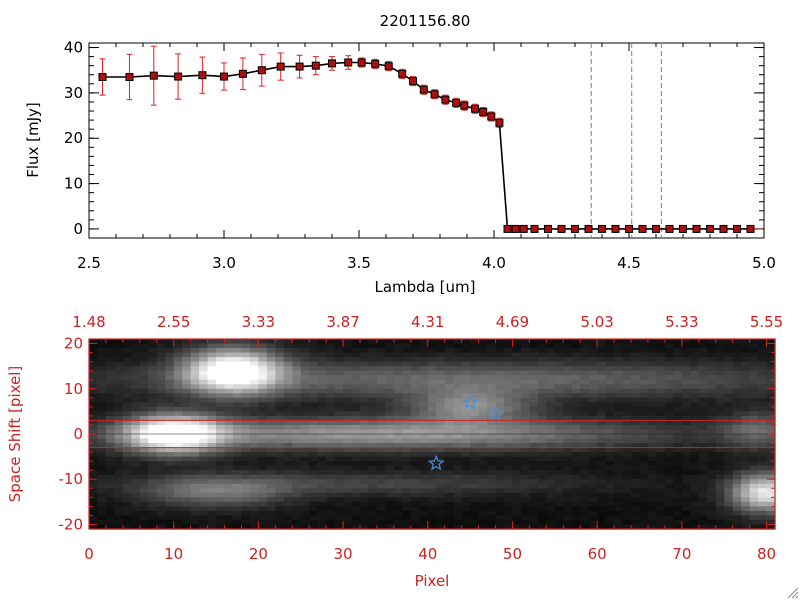 This screenshot has height=600, width=800. I want to click on y-axis-title: Flux [mJy], so click(33, 140).